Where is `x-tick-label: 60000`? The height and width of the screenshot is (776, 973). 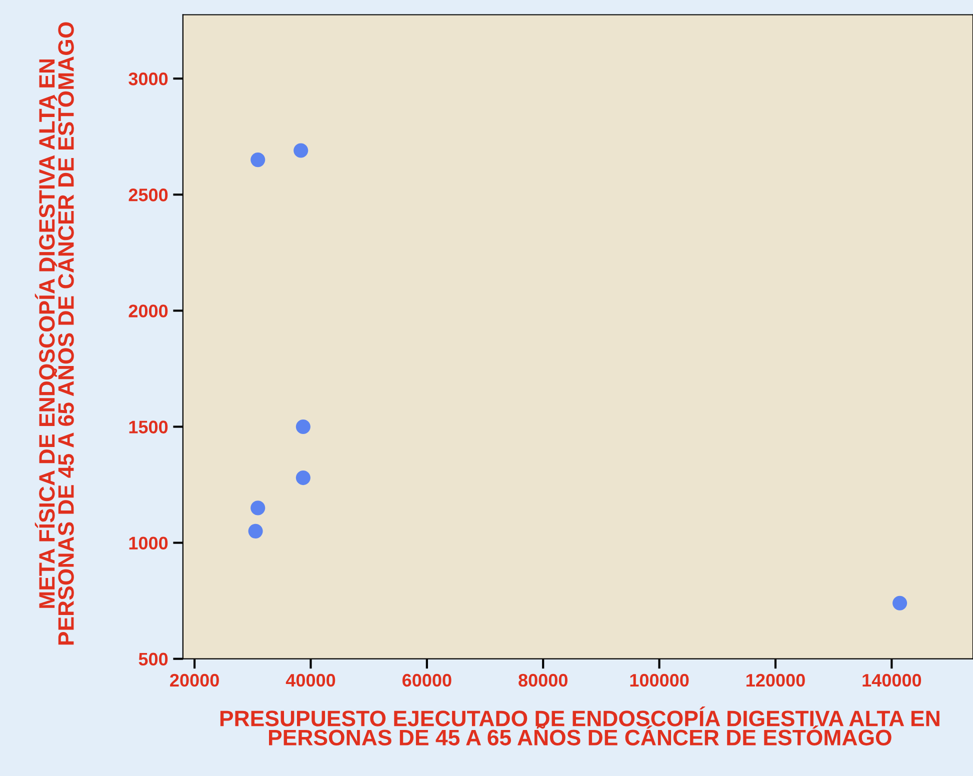 x-tick-label: 60000 is located at coordinates (427, 680).